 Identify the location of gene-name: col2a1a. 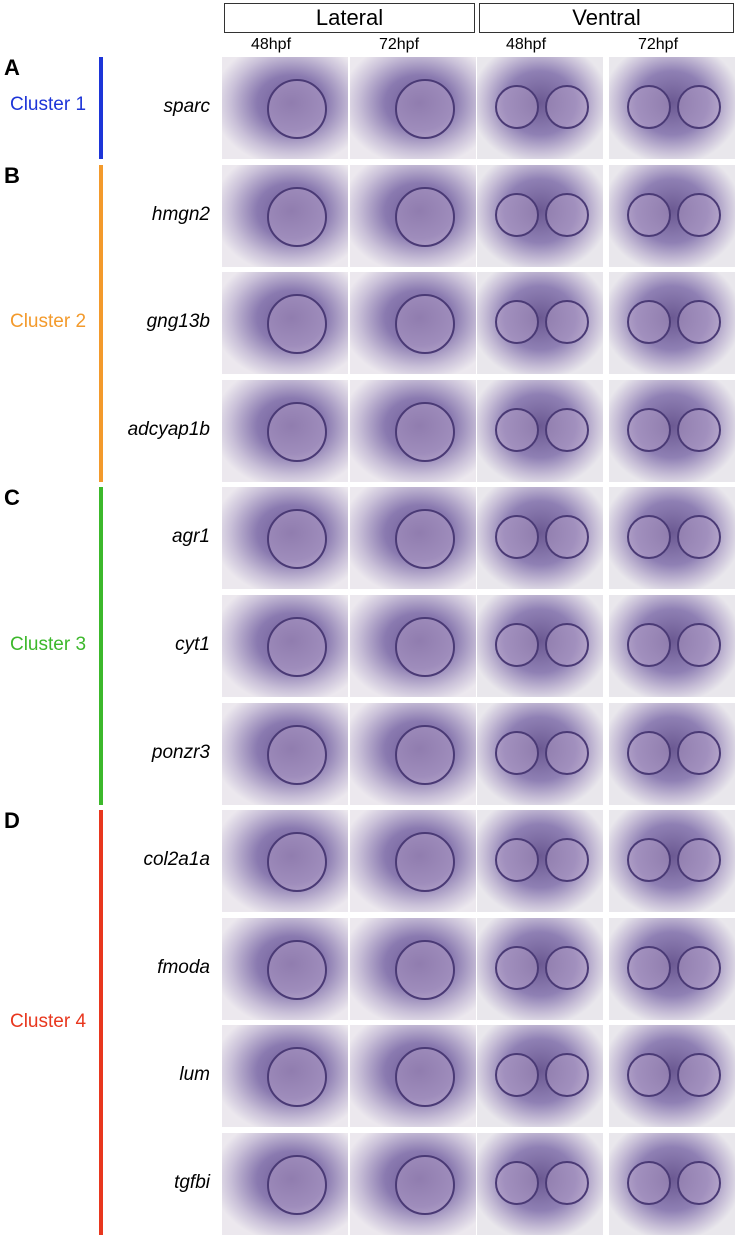
(176, 860).